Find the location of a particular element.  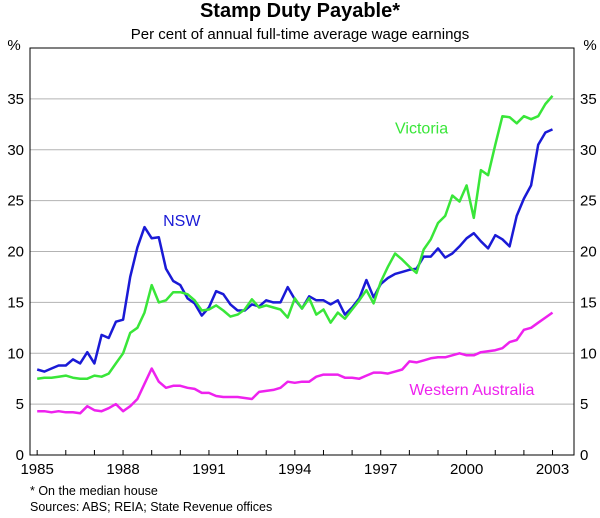

x-tick-label: 2003 is located at coordinates (552, 469).